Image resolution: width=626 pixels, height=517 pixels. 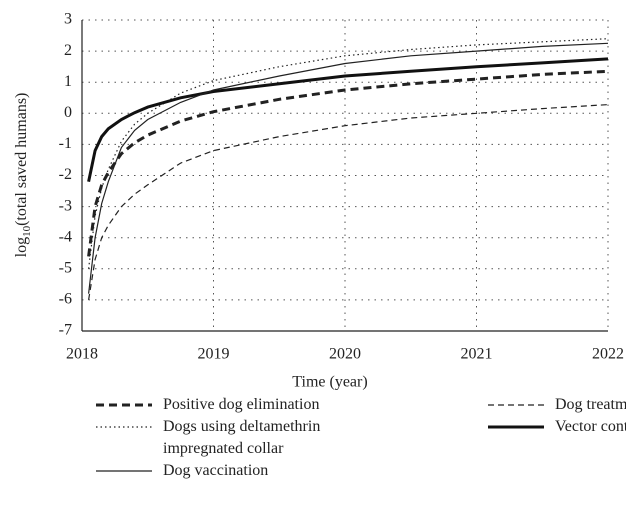 I want to click on legend-label: Vector control, so click(x=590, y=426).